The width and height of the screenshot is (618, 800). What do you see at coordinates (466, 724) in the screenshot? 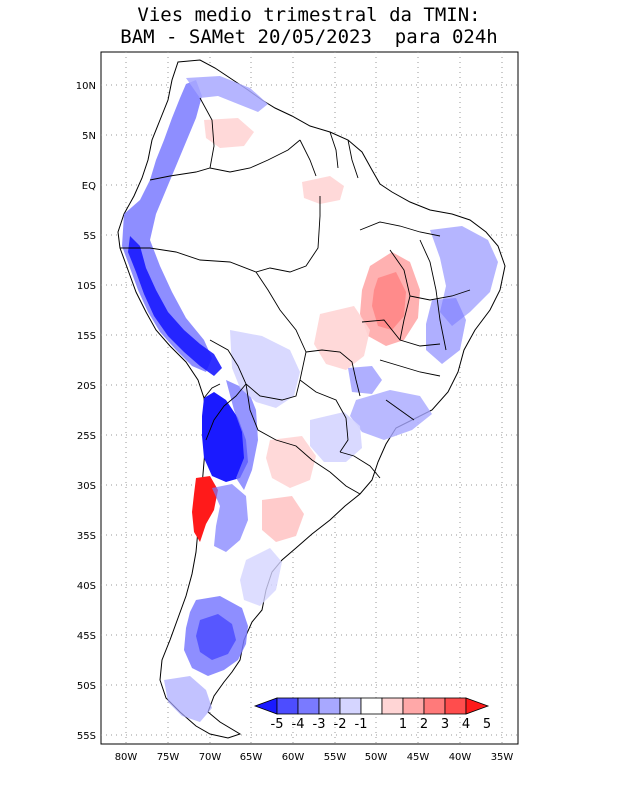
I see `colorbar-label: 4` at bounding box center [466, 724].